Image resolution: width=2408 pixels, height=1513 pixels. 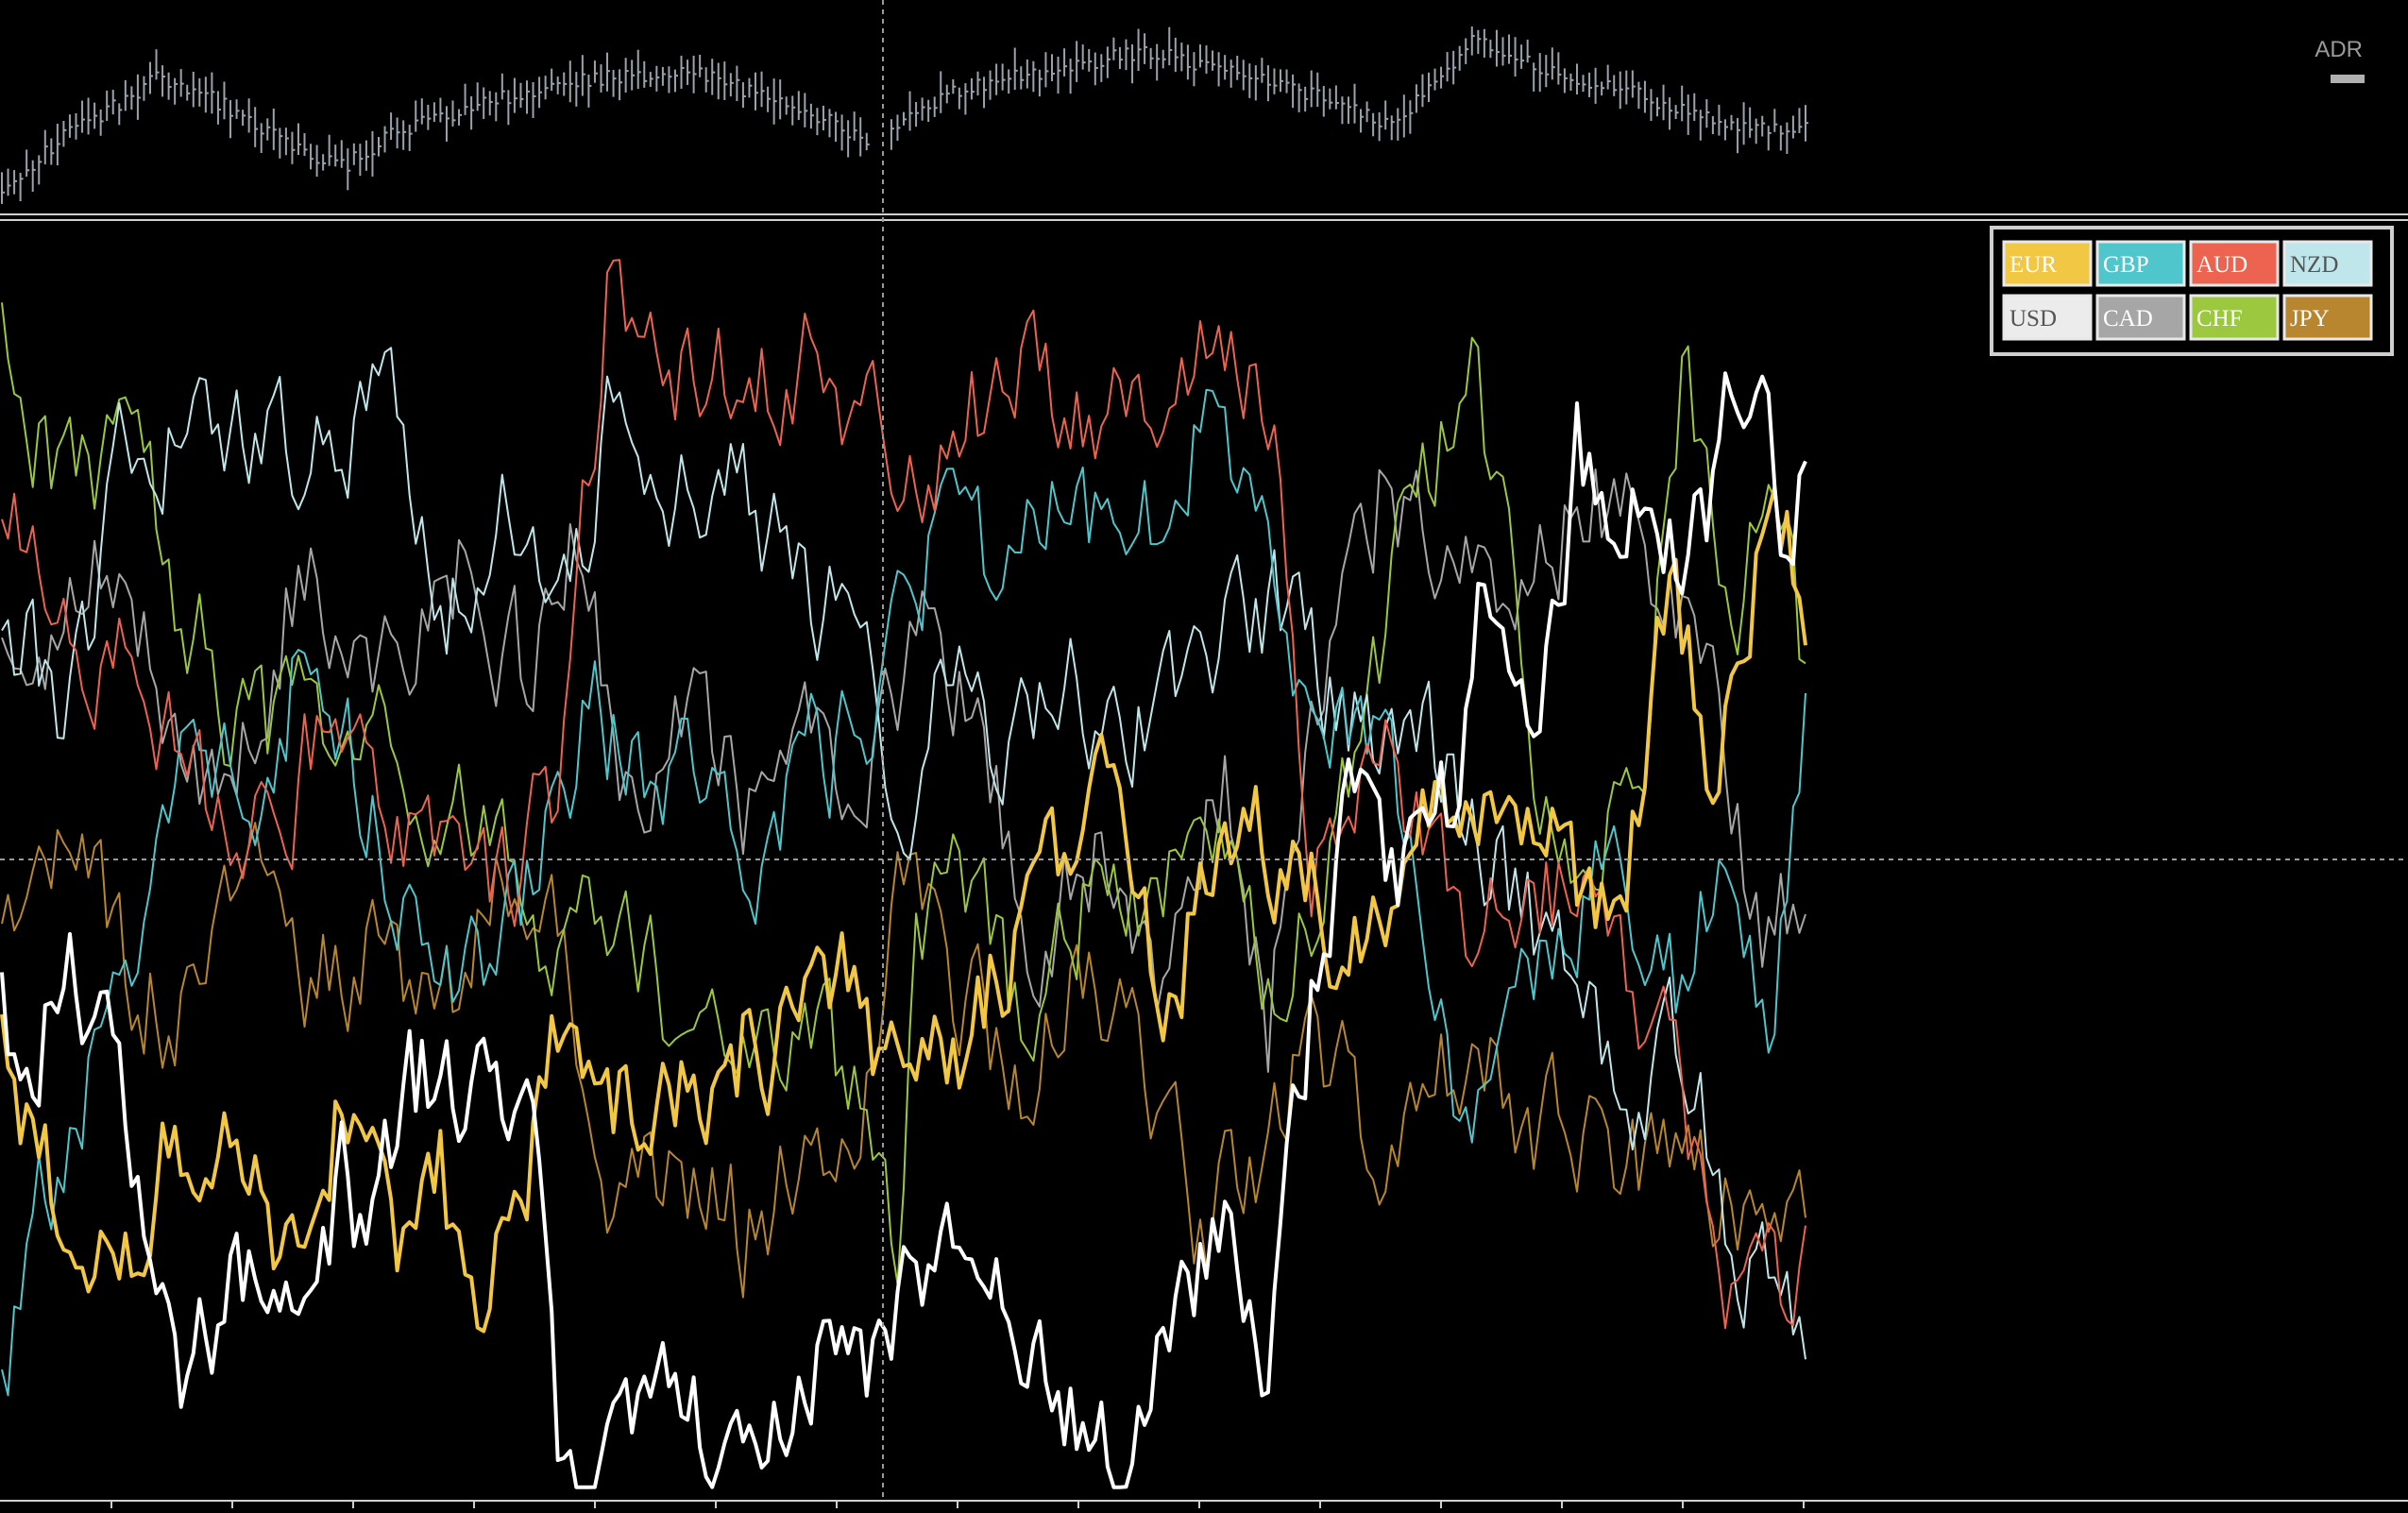 What do you see at coordinates (2126, 265) in the screenshot?
I see `legend-label: GBP` at bounding box center [2126, 265].